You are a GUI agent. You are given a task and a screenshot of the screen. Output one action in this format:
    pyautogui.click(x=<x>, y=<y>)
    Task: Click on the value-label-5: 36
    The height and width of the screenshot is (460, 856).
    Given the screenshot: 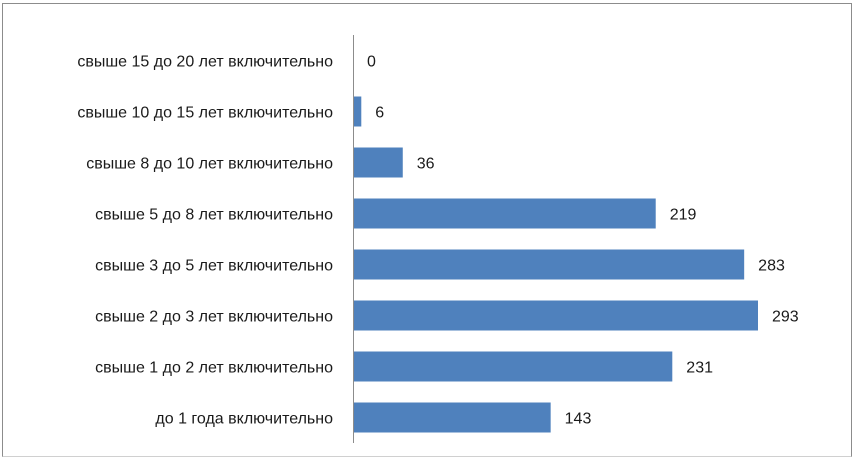 What is the action you would take?
    pyautogui.click(x=426, y=164)
    